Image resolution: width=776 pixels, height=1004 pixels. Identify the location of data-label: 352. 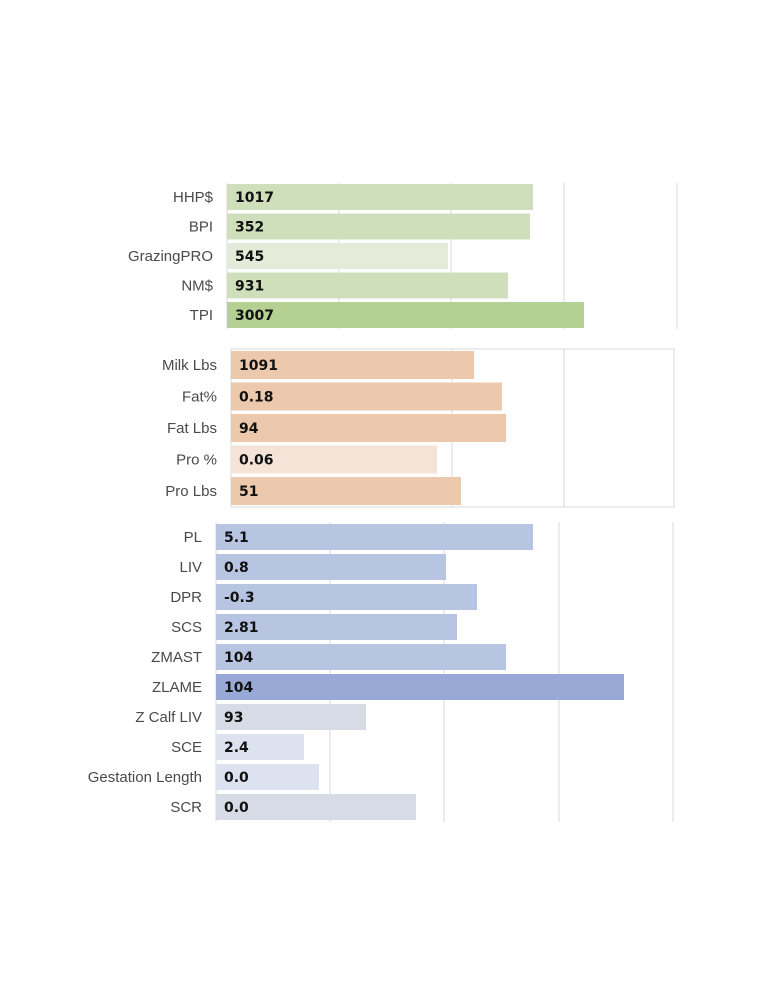
(249, 228).